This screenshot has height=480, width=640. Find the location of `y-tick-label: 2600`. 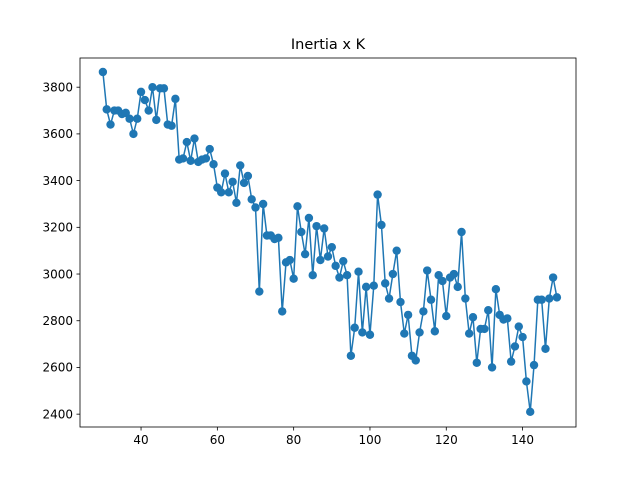

y-tick-label: 2600 is located at coordinates (57, 368).